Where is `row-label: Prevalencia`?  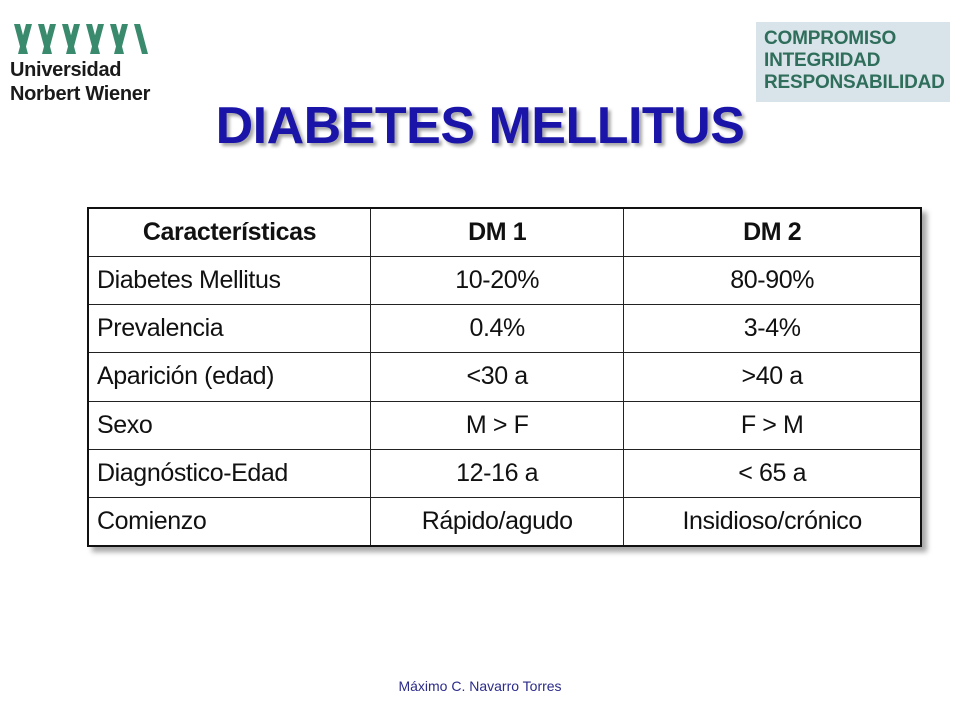 row-label: Prevalencia is located at coordinates (229, 329).